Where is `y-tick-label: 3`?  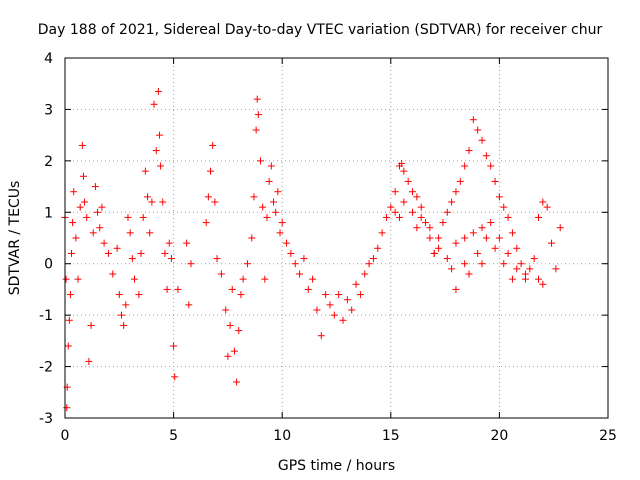
y-tick-label: 3 is located at coordinates (48, 110).